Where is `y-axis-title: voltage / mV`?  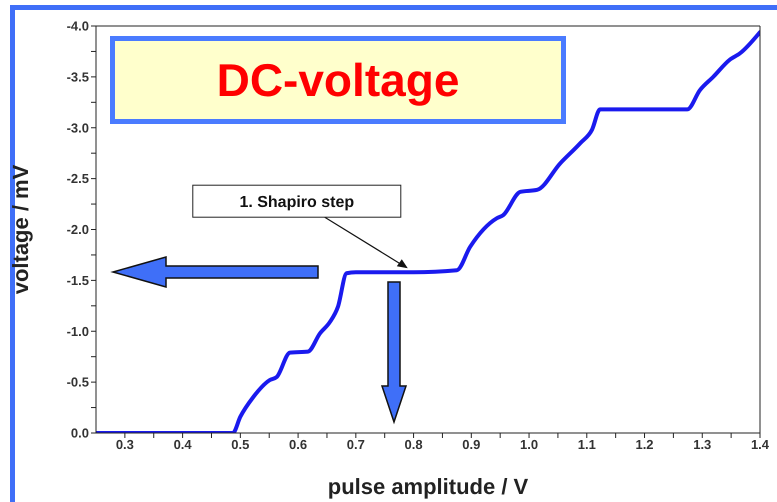
y-axis-title: voltage / mV is located at coordinates (20, 229).